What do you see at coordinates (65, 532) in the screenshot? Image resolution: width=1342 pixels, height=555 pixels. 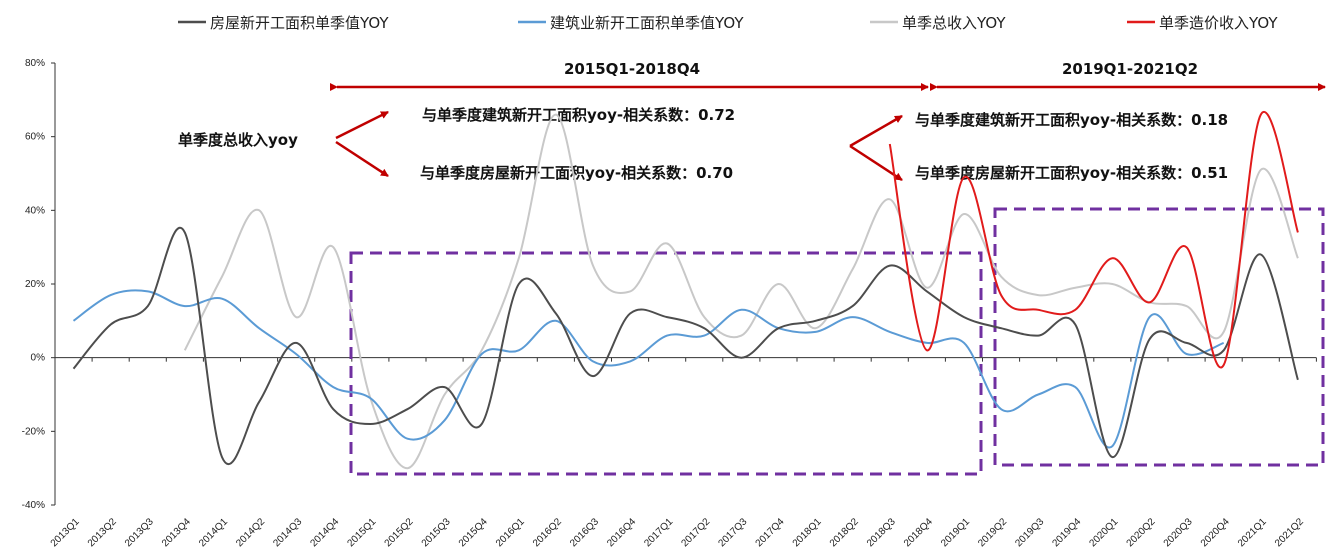 I see `x-tick-label: 2013Q1` at bounding box center [65, 532].